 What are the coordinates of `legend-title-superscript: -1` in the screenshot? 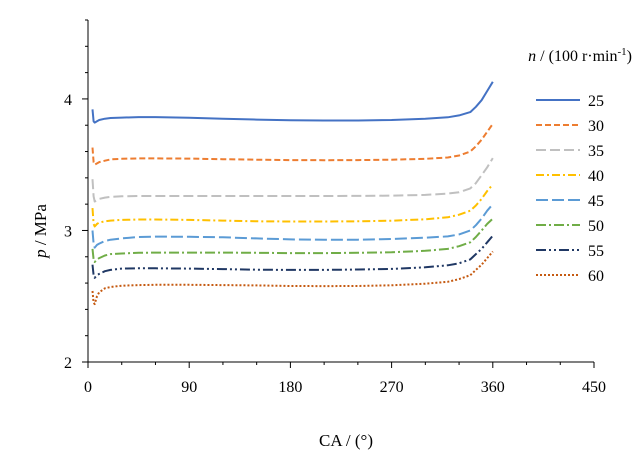 It's located at (622, 52).